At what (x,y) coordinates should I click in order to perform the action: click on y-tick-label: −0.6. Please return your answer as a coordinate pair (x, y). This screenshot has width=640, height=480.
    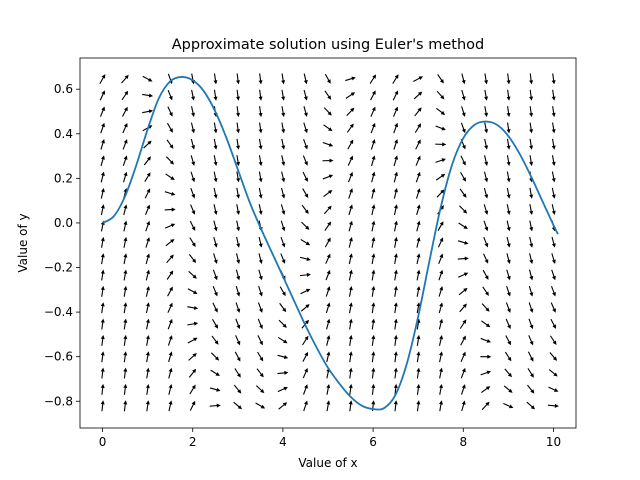
    Looking at the image, I should click on (58, 357).